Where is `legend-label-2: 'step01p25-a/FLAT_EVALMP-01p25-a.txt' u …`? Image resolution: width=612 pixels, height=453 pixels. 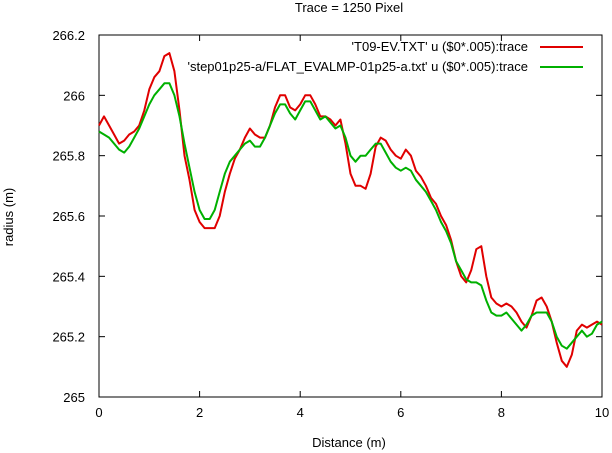 legend-label-2: 'step01p25-a/FLAT_EVALMP-01p25-a.txt' u … is located at coordinates (357, 66).